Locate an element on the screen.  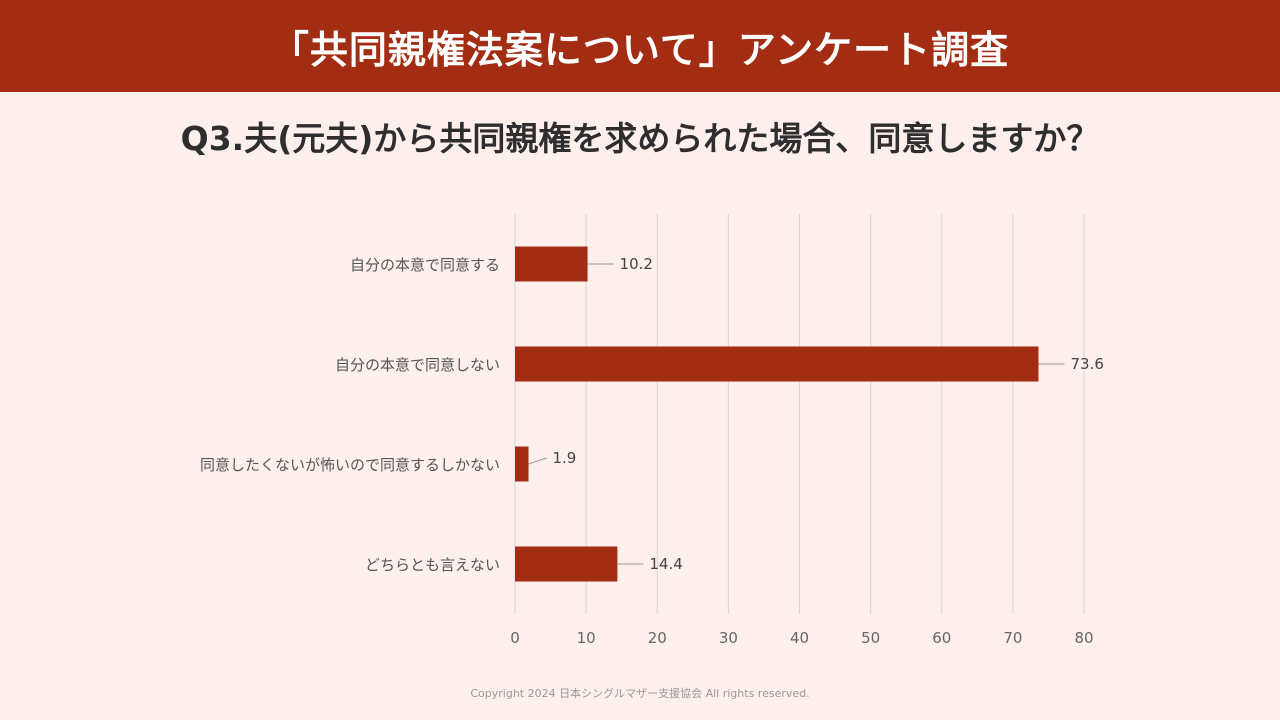
page-title: 「共同親権法案について」アンケート調査 is located at coordinates (640, 49).